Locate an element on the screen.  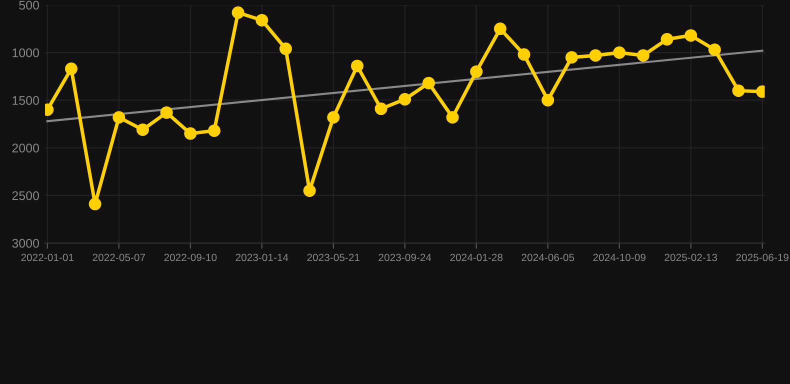
y-tick-label: 2000 is located at coordinates (25, 148).